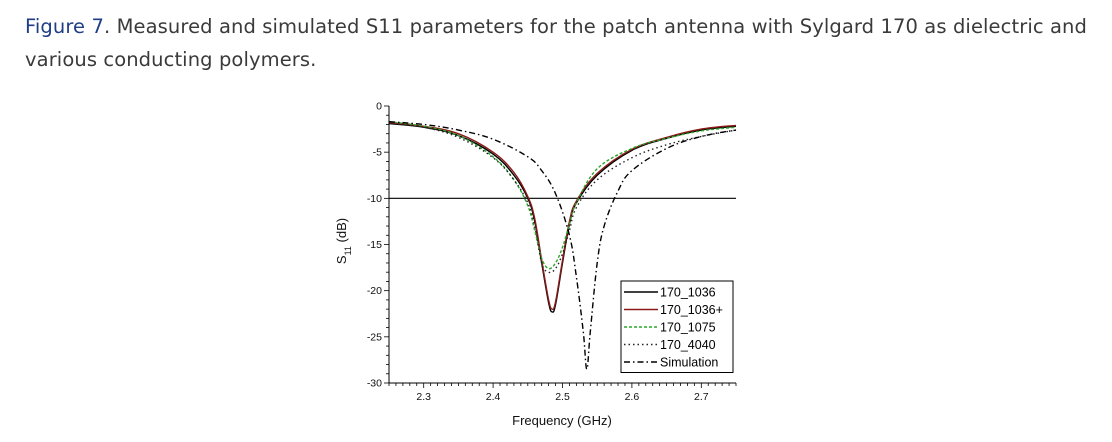 This screenshot has width=1112, height=442. Describe the element at coordinates (562, 420) in the screenshot. I see `x-axis-label: Frequency (GHz)` at that location.